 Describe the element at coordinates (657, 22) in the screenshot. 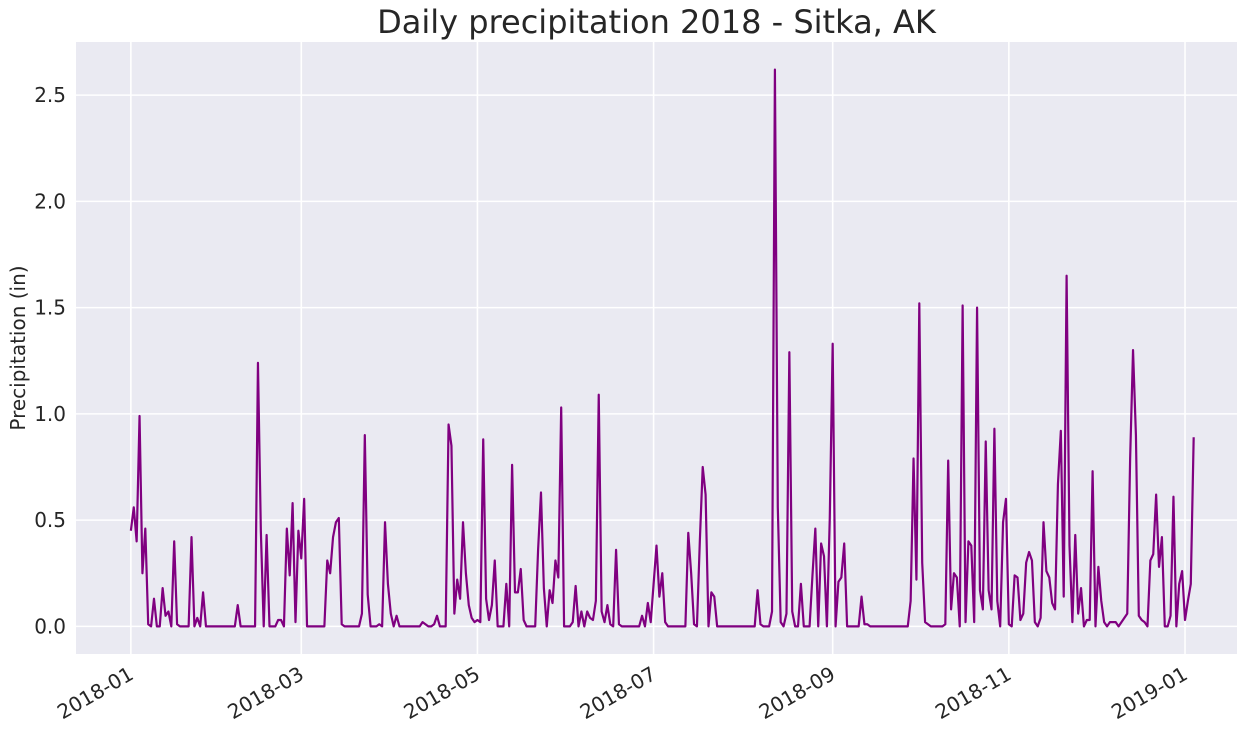

I see `chart-title: Daily precipitation 2018 - Sitka, AK` at that location.